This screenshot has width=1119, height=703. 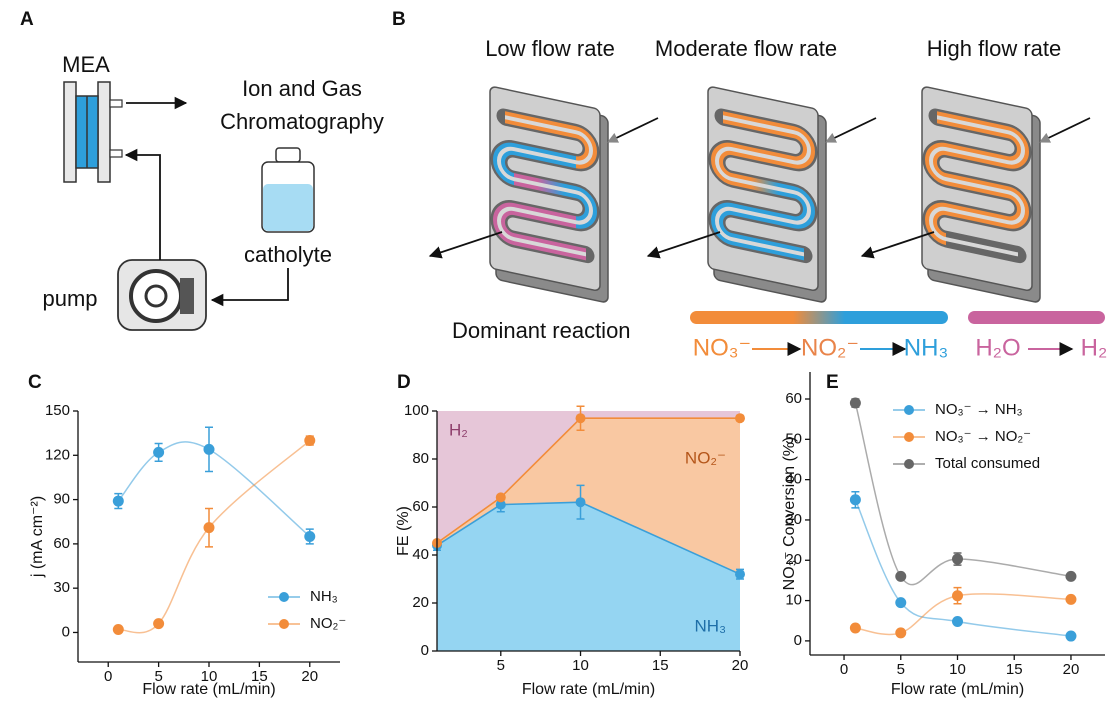 I want to click on panel-label: B, so click(x=399, y=19).